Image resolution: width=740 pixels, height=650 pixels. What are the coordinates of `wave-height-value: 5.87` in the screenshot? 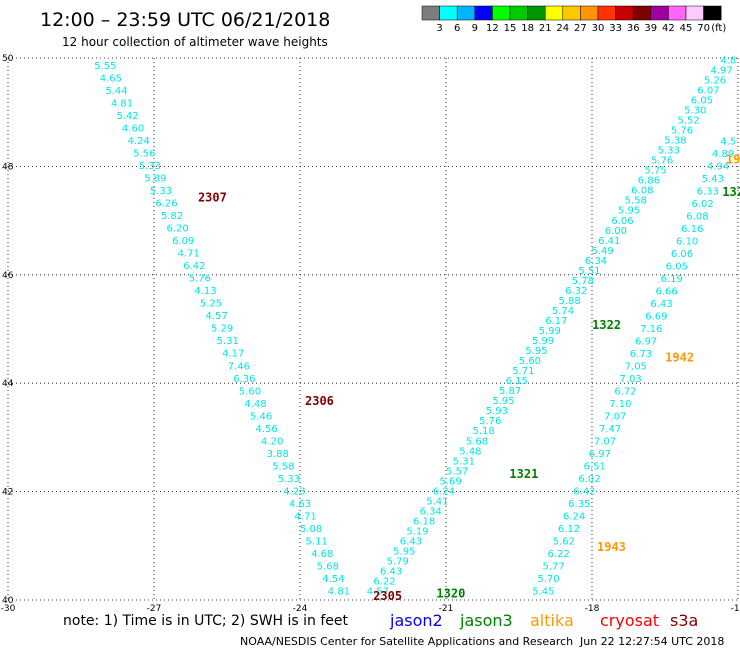 It's located at (510, 391).